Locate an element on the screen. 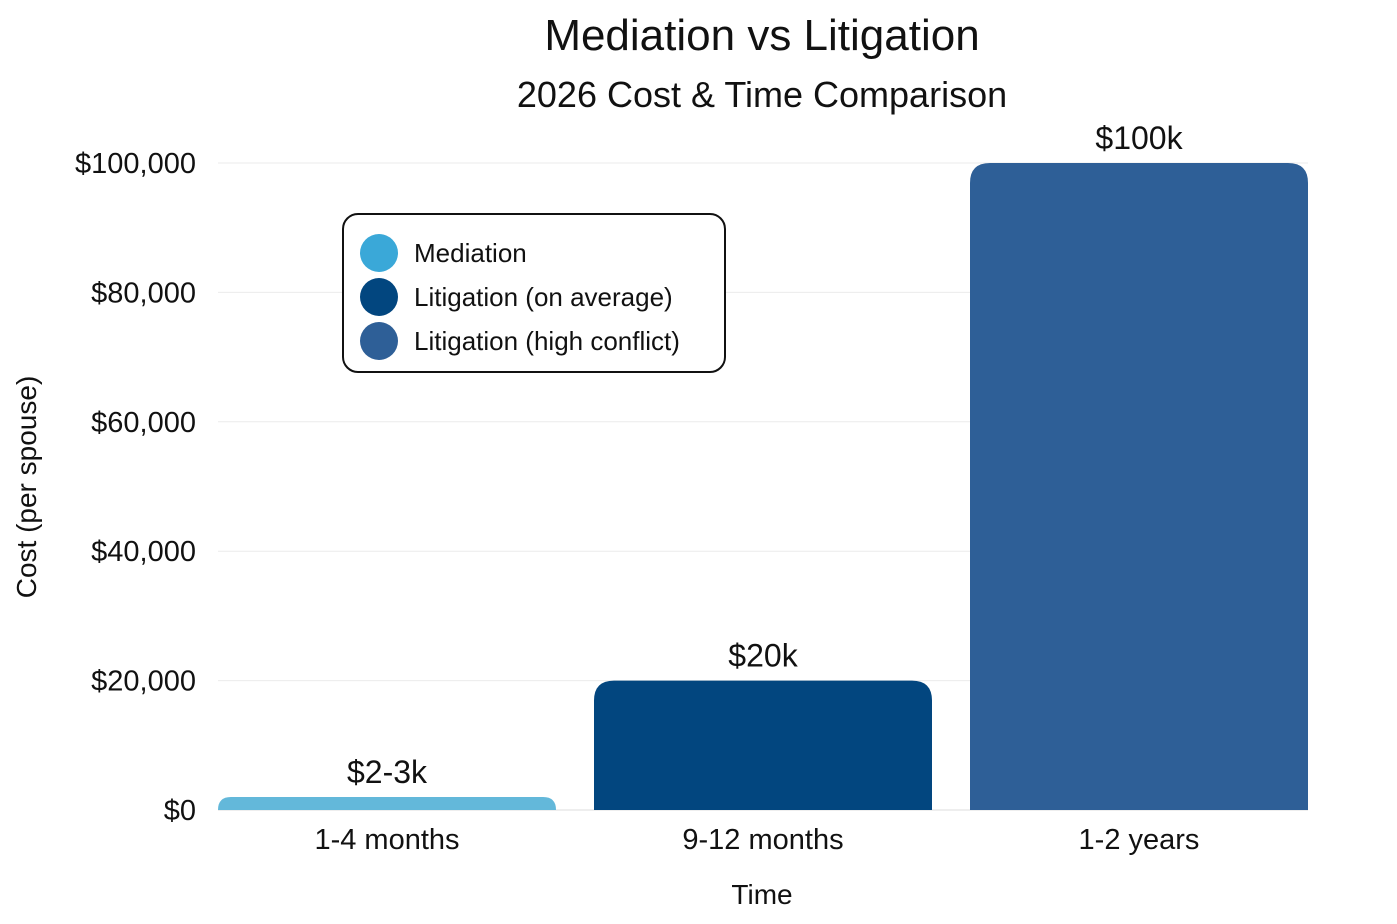  y-tick-label: $20,000 is located at coordinates (143, 682).